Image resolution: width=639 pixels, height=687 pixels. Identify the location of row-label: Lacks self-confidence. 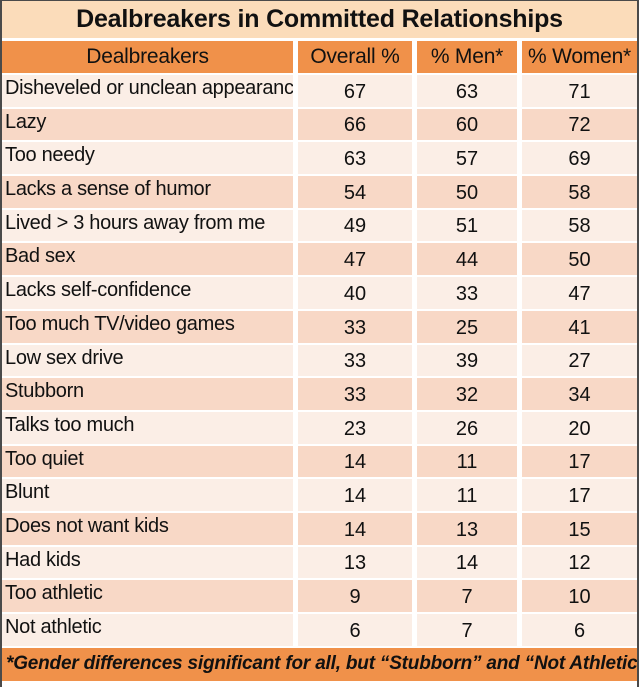
(147, 293).